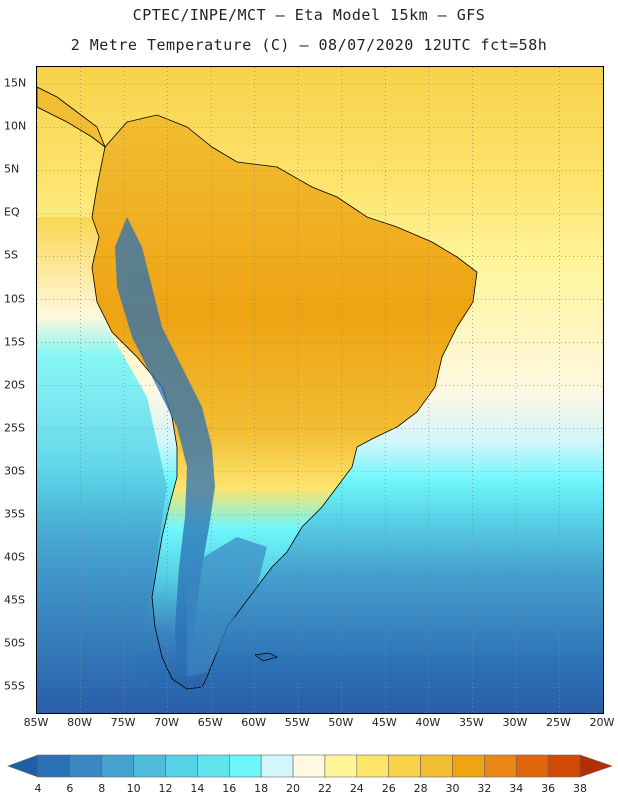 The height and width of the screenshot is (800, 618). What do you see at coordinates (14, 557) in the screenshot?
I see `lat-label-40s: 40S` at bounding box center [14, 557].